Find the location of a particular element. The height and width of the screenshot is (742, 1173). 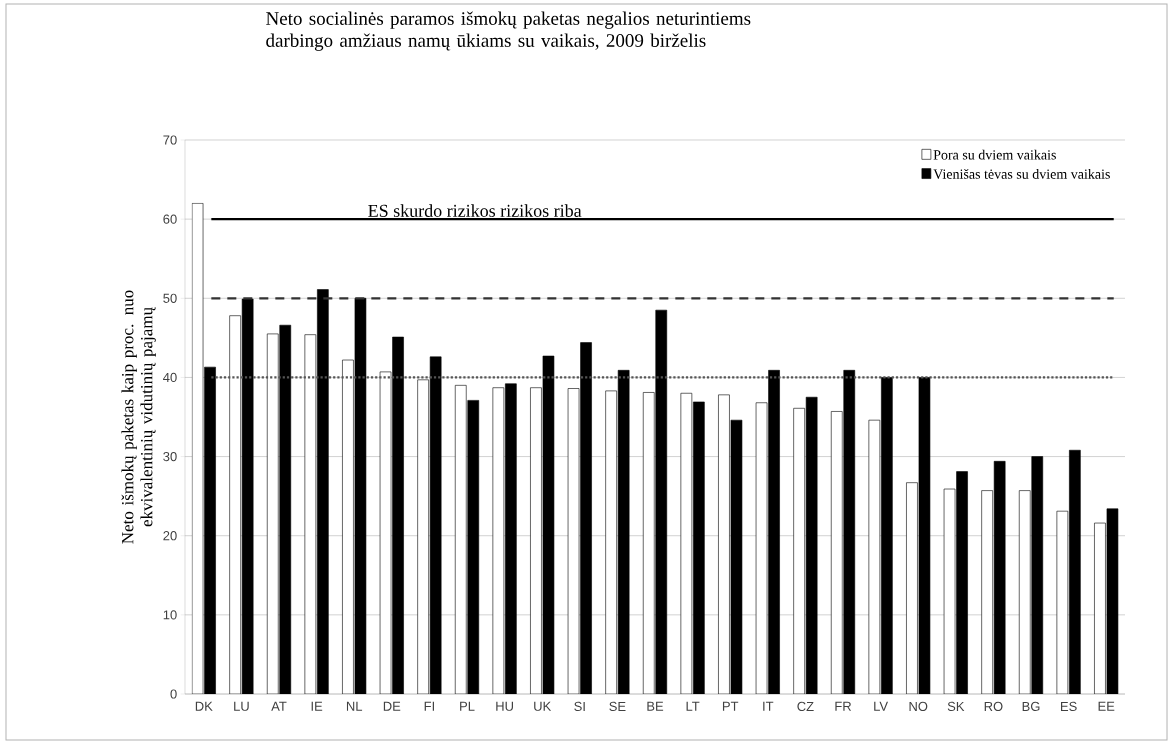

x-tick-label: ES is located at coordinates (1069, 706).